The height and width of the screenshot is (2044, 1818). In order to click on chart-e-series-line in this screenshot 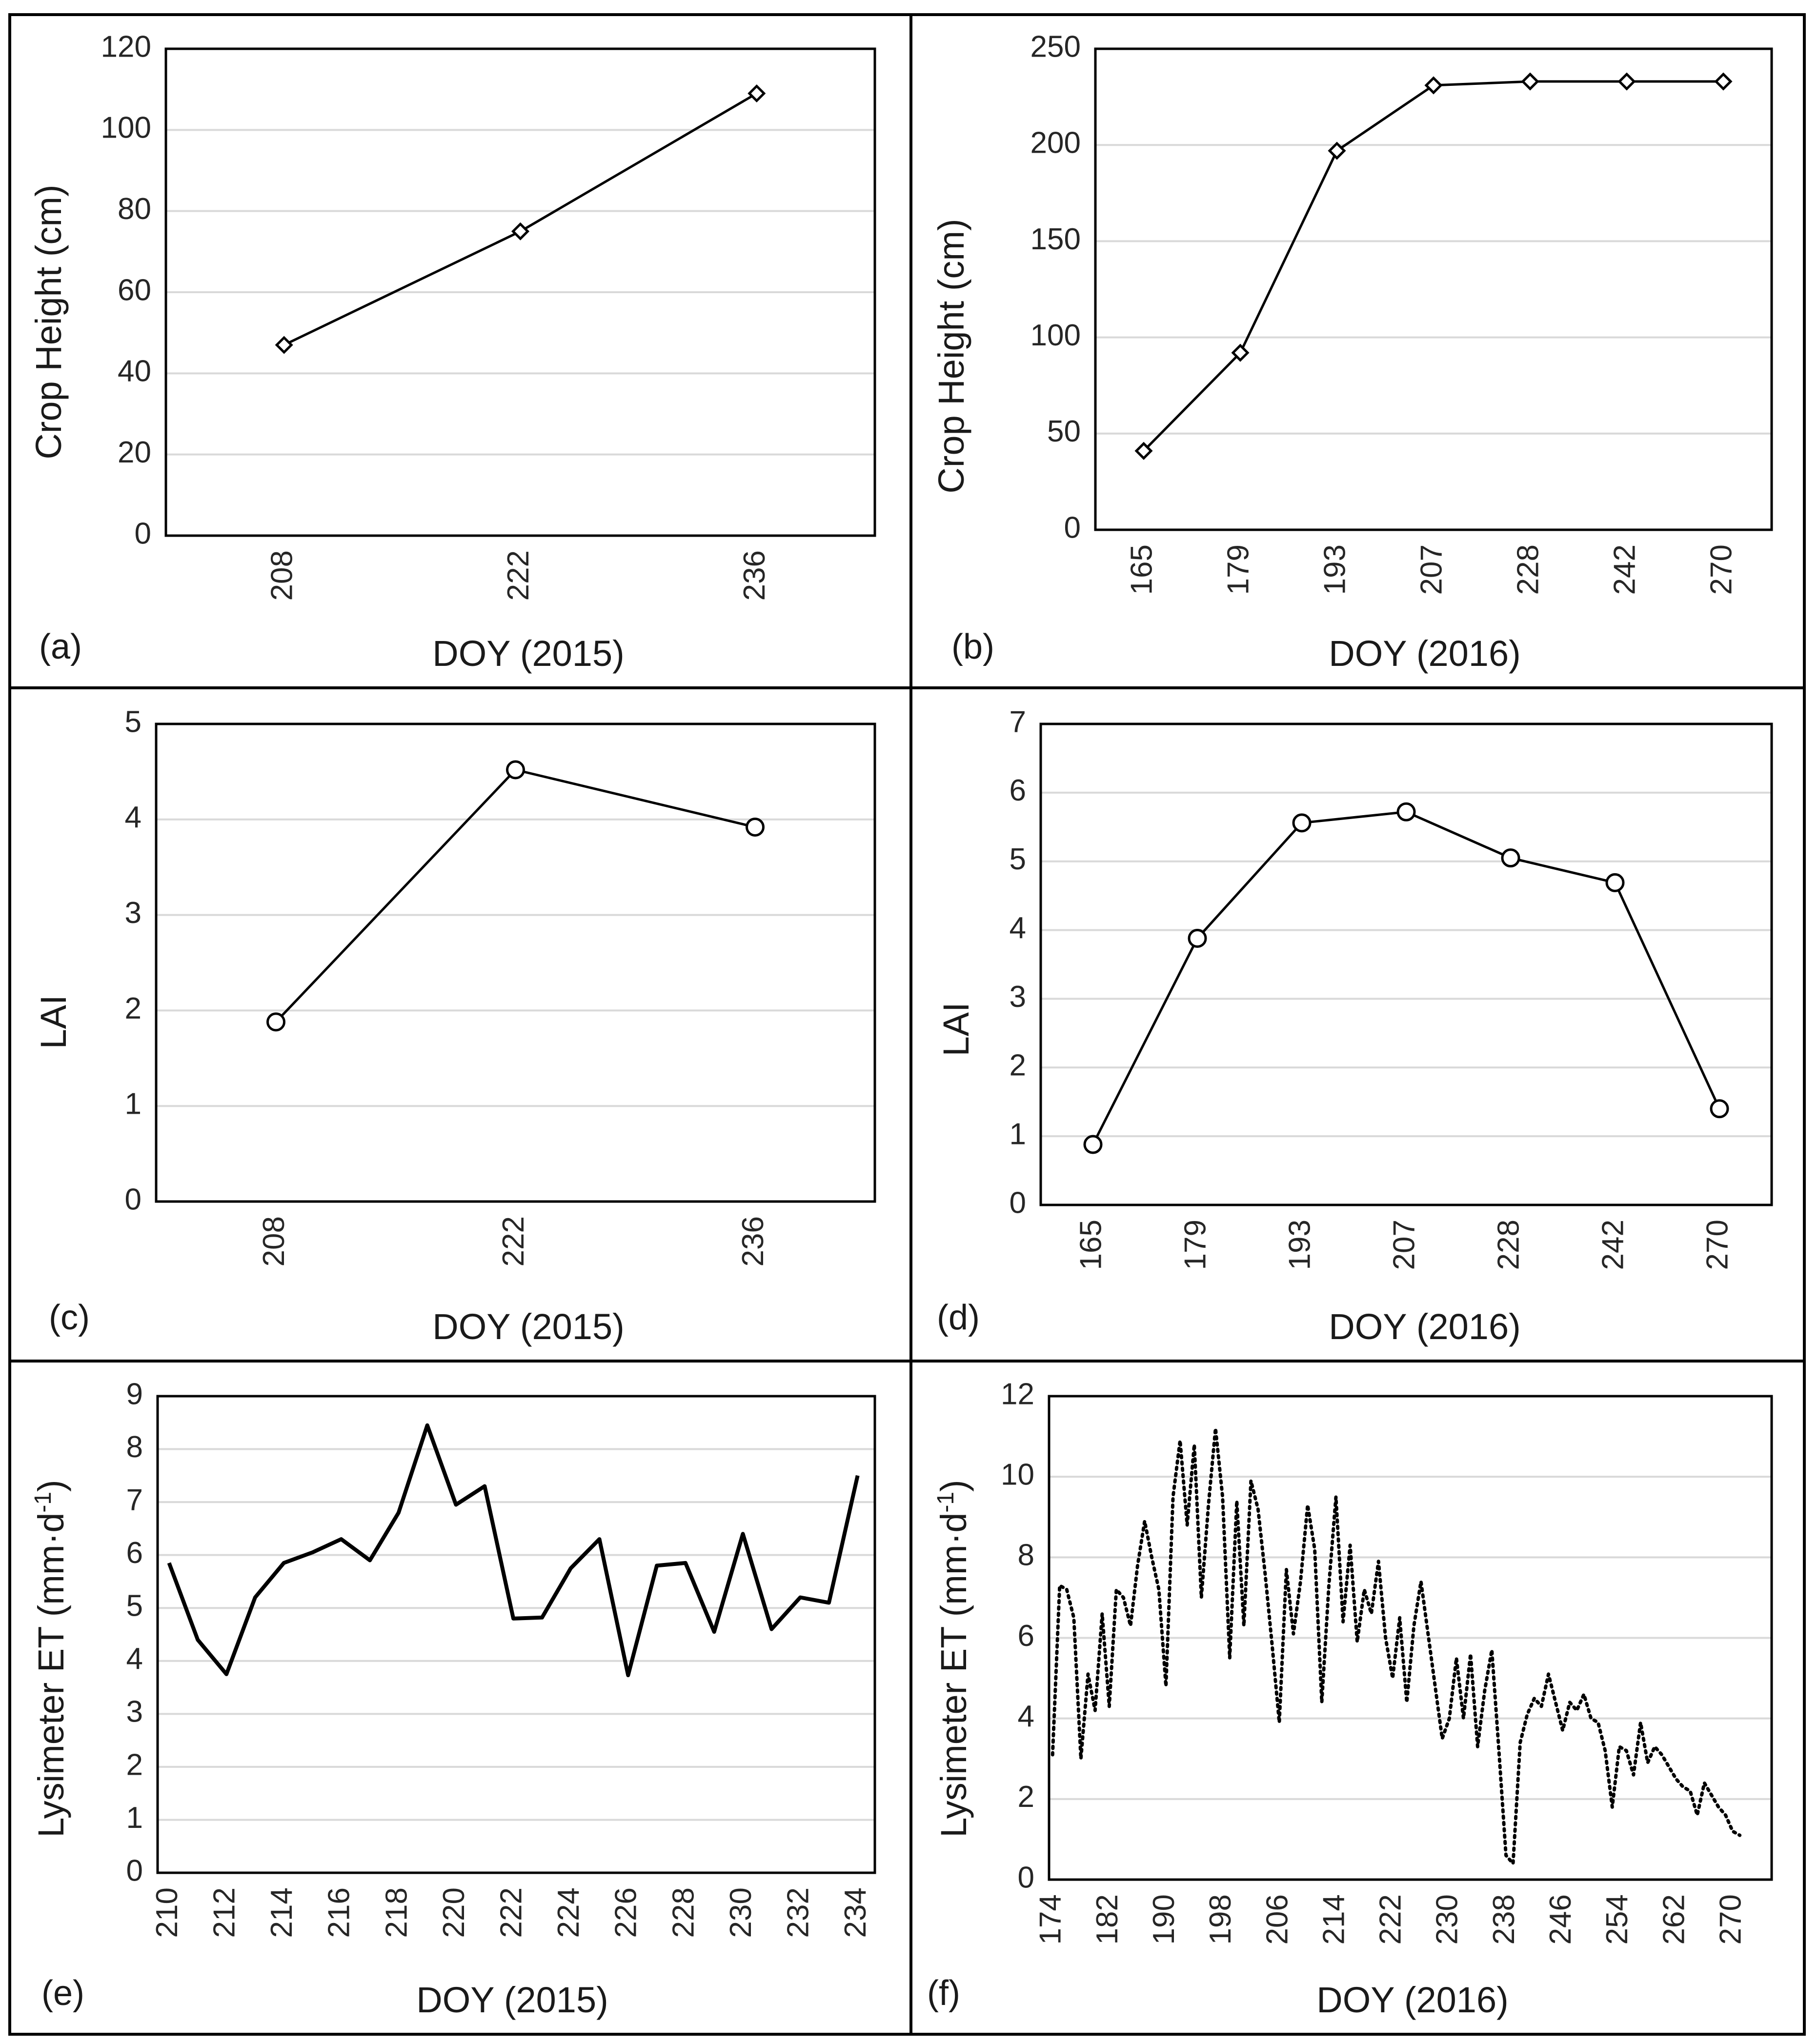, I will do `click(513, 1550)`.